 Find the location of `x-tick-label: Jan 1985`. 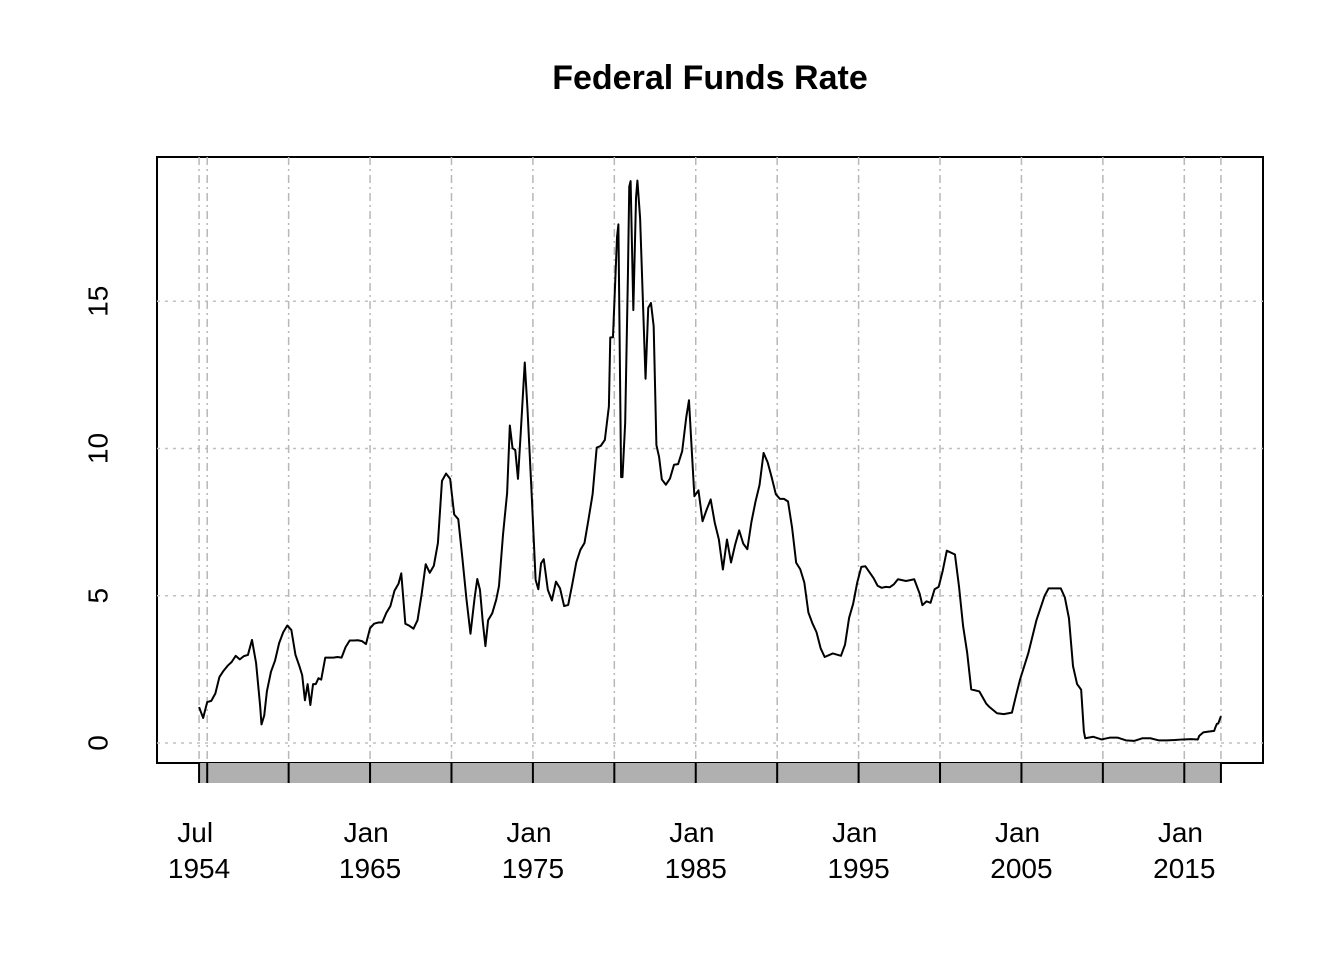

x-tick-label: Jan 1985 is located at coordinates (696, 850).